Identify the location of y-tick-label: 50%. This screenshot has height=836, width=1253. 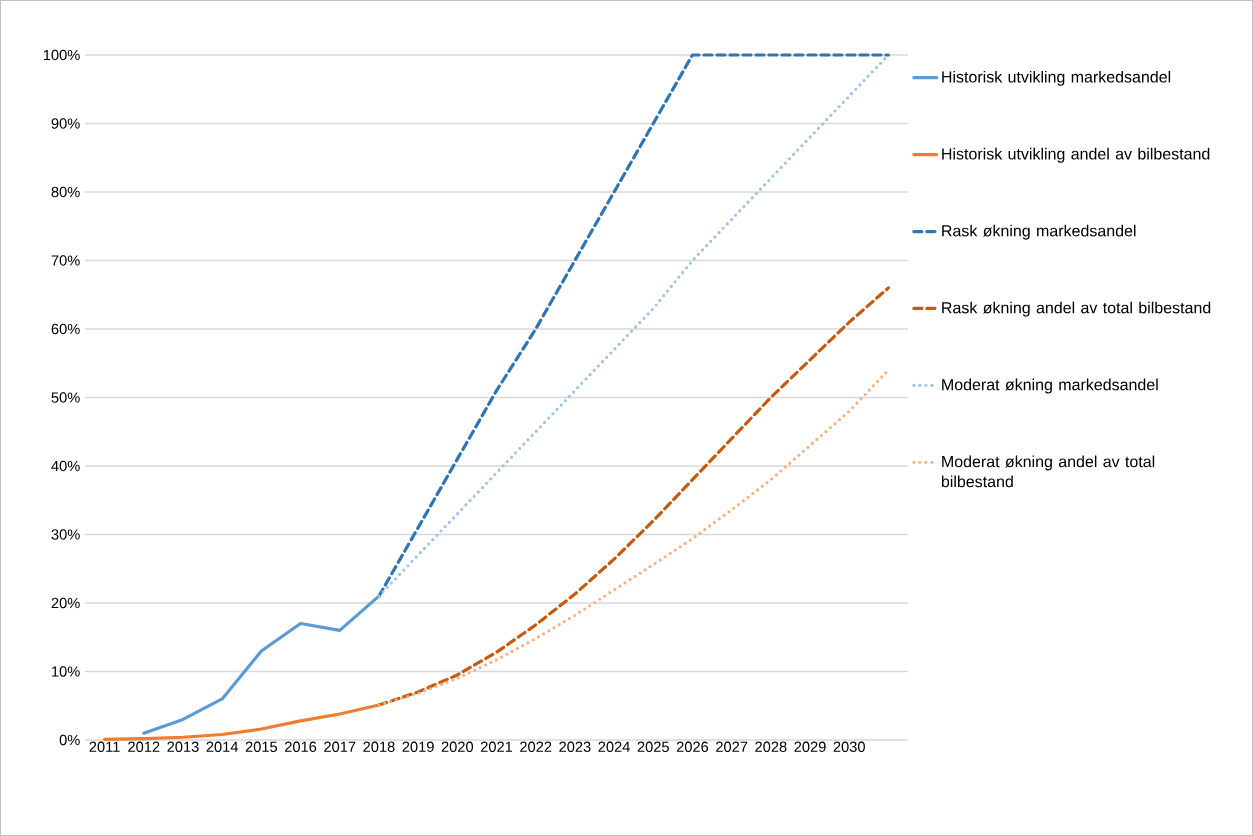
(65, 397).